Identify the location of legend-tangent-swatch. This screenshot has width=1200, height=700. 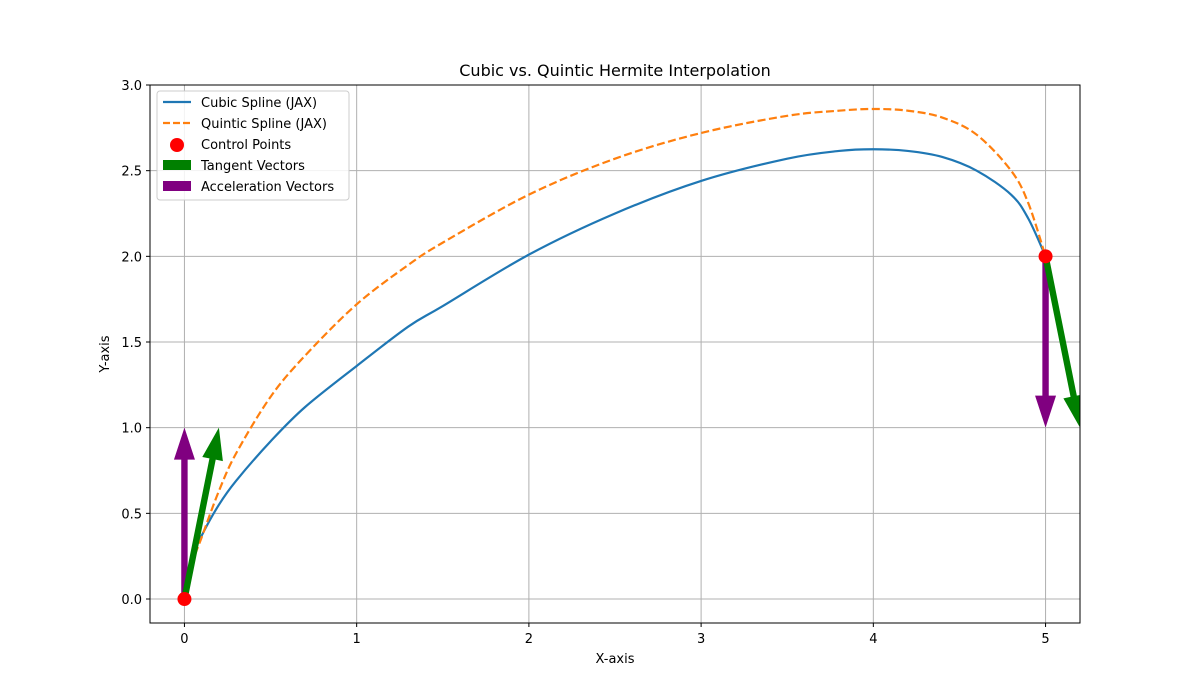
(177, 165).